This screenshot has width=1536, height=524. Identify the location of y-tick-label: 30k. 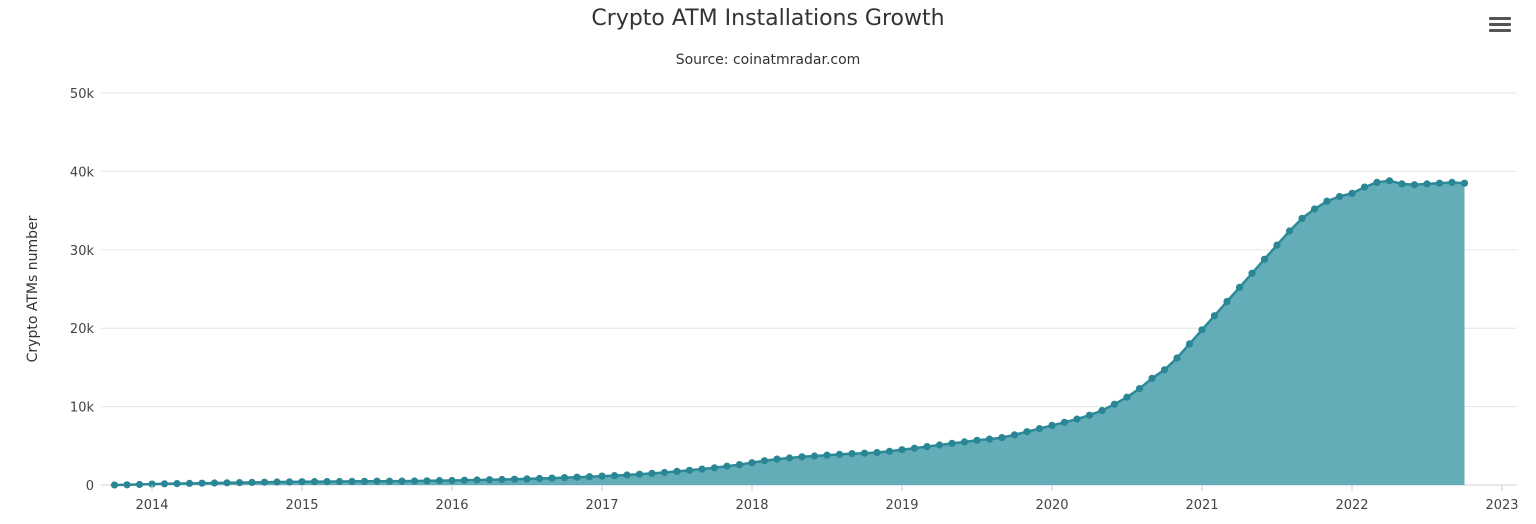
(82, 251).